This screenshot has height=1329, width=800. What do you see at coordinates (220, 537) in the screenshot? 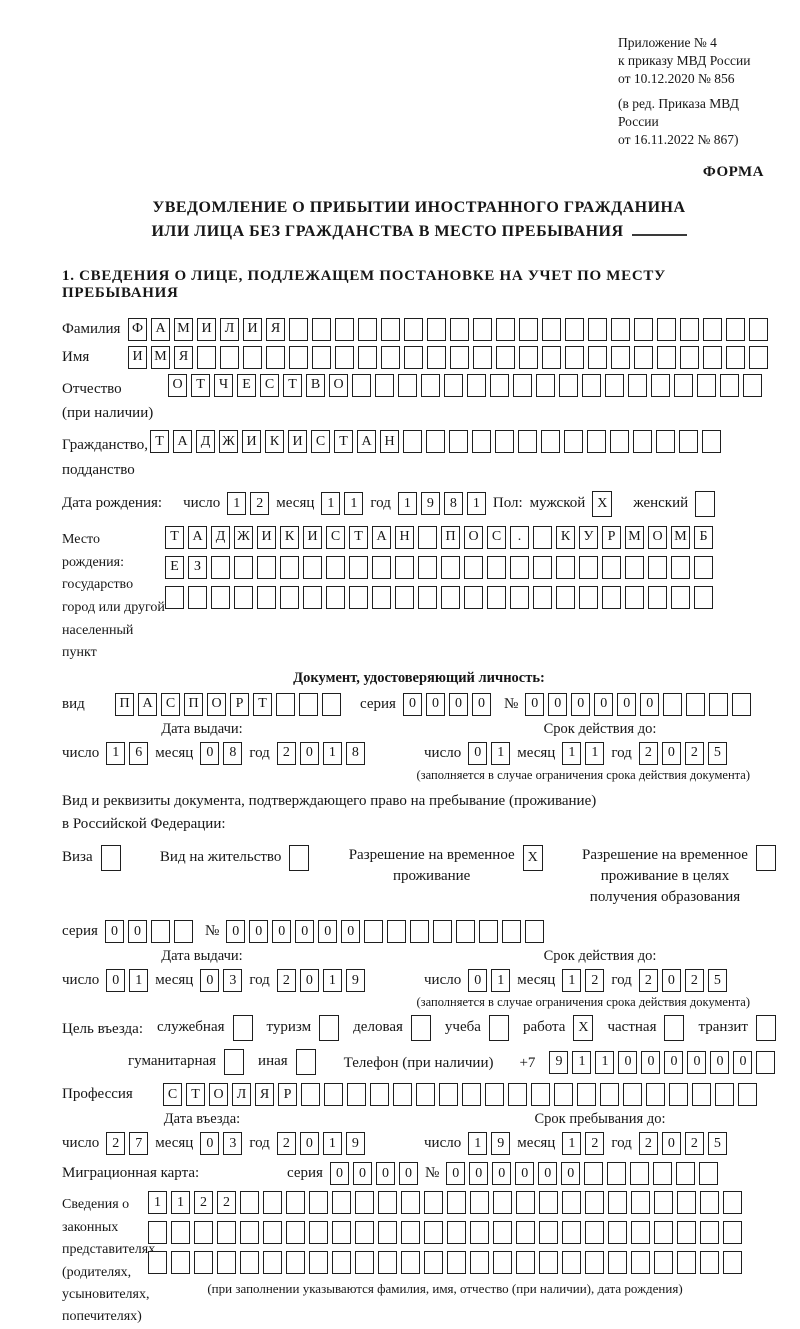
I see `char-box: Д` at bounding box center [220, 537].